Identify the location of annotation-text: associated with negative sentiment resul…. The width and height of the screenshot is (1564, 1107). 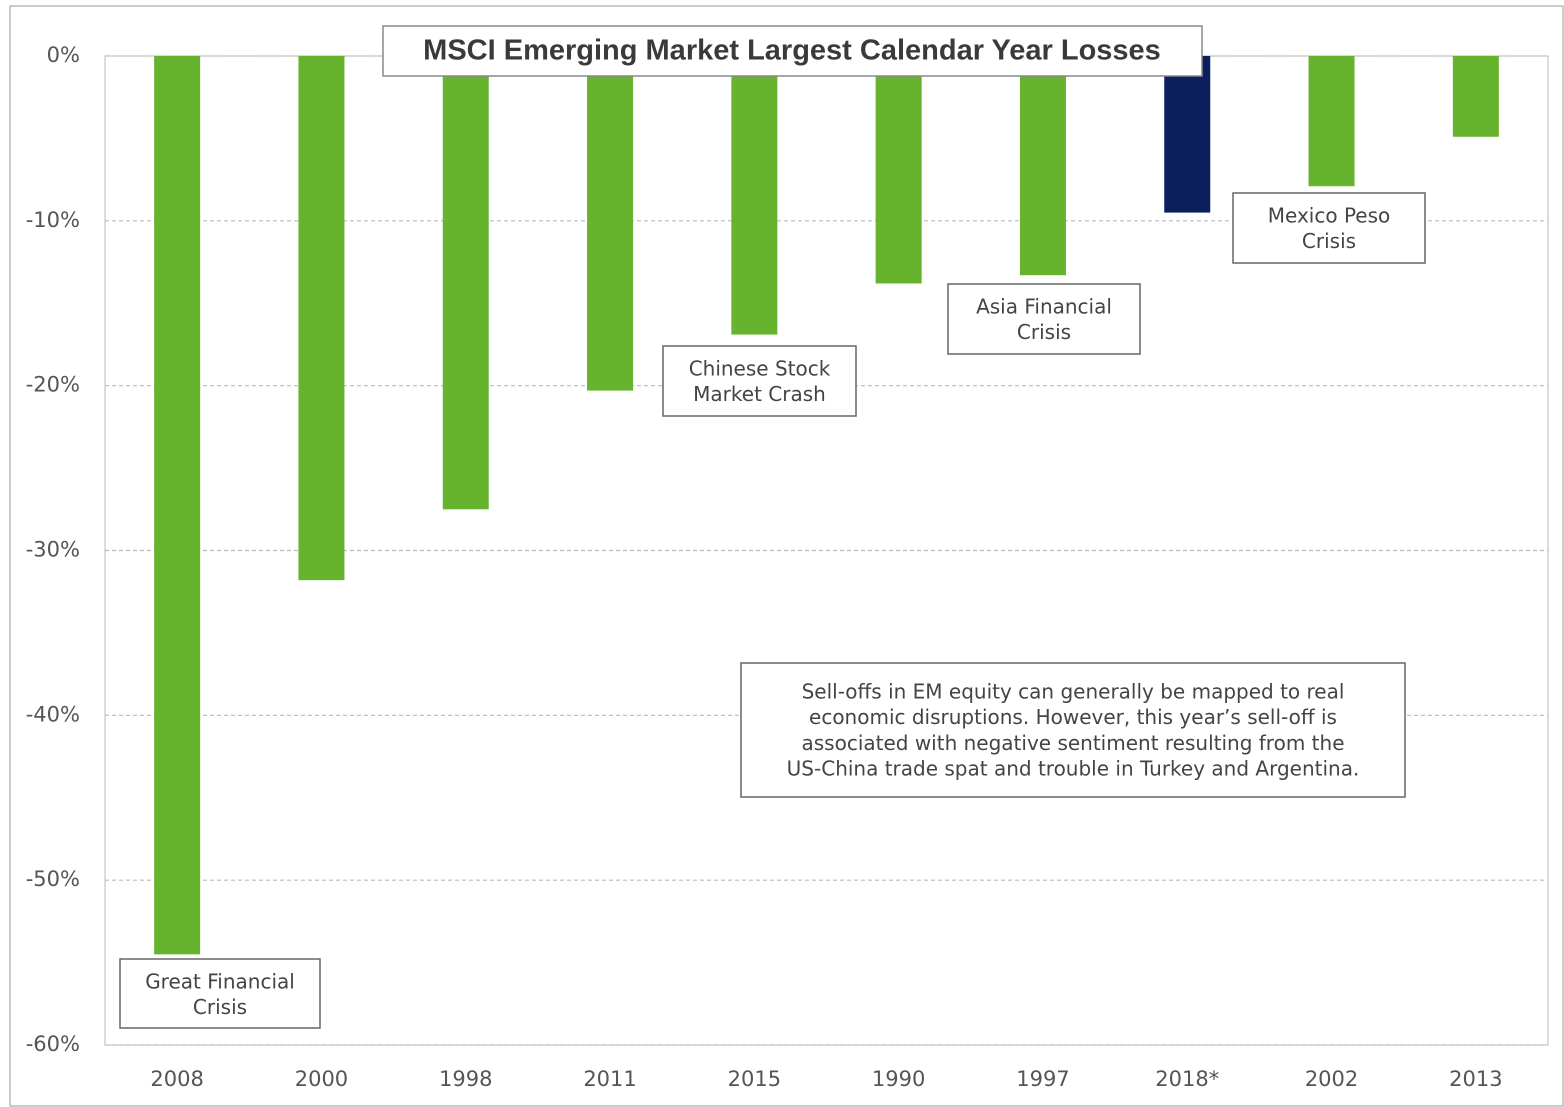
(1072, 743).